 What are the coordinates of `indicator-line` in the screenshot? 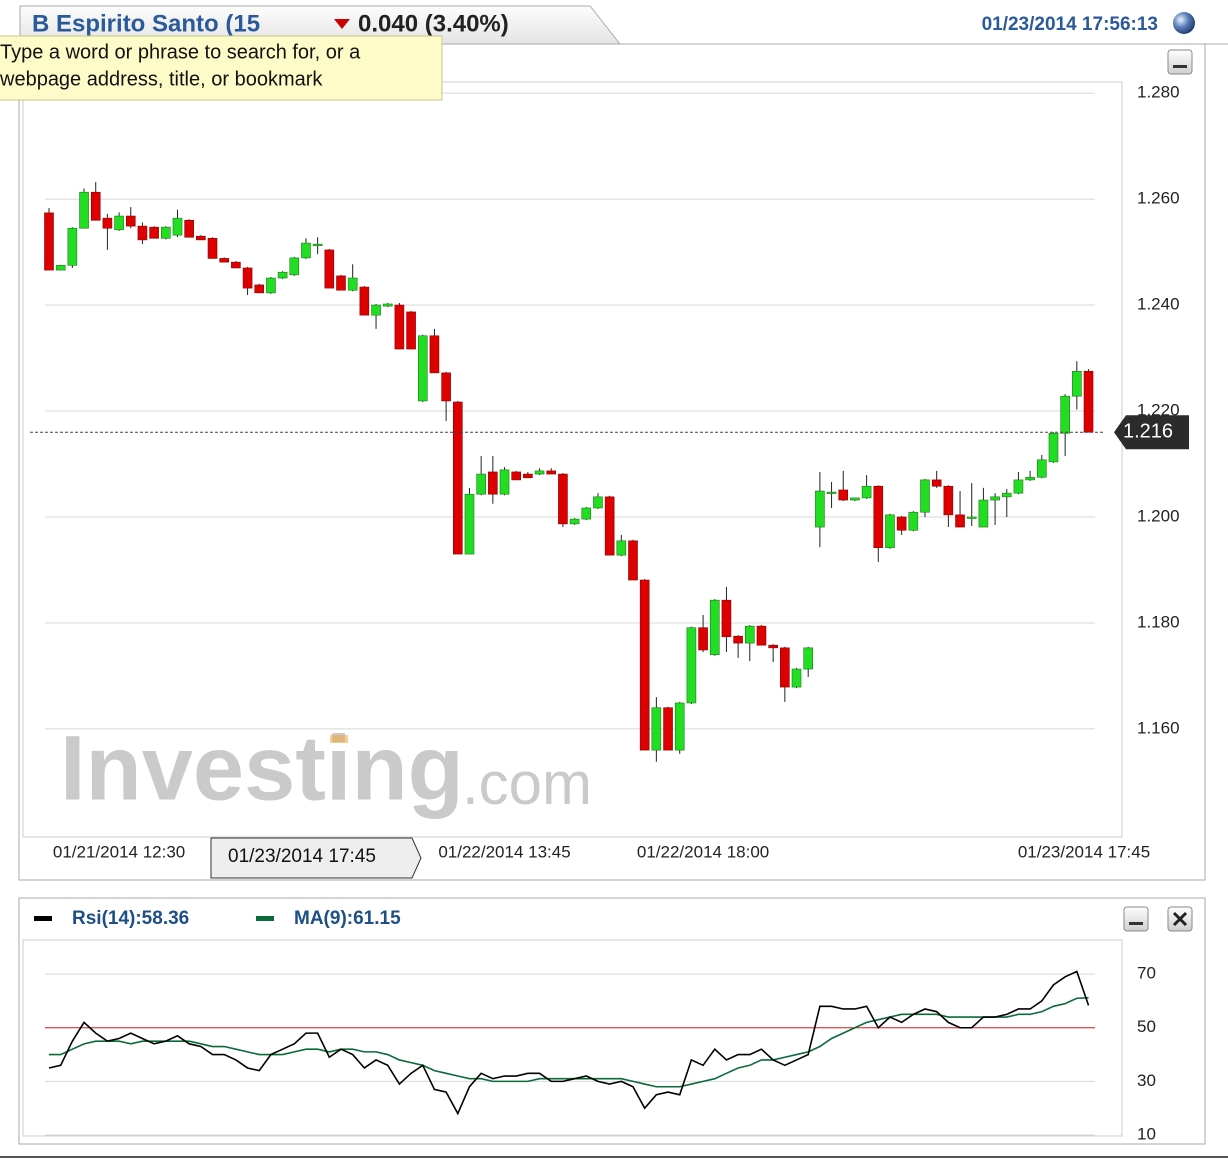 It's located at (569, 1042).